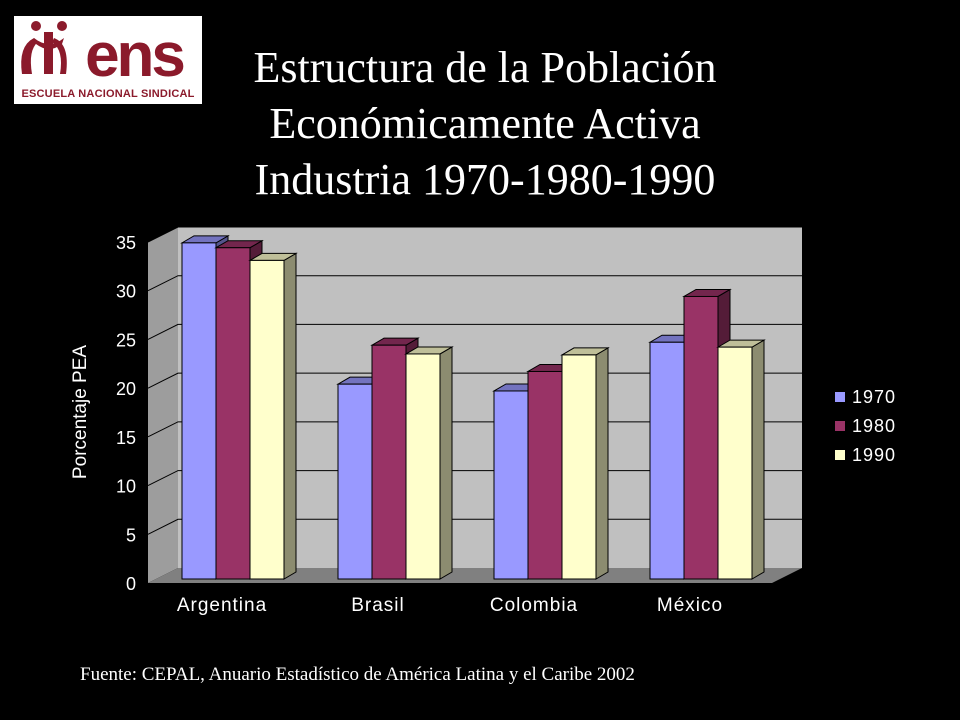 This screenshot has width=960, height=720. I want to click on title-line-1: Estructura de la Población, so click(485, 67).